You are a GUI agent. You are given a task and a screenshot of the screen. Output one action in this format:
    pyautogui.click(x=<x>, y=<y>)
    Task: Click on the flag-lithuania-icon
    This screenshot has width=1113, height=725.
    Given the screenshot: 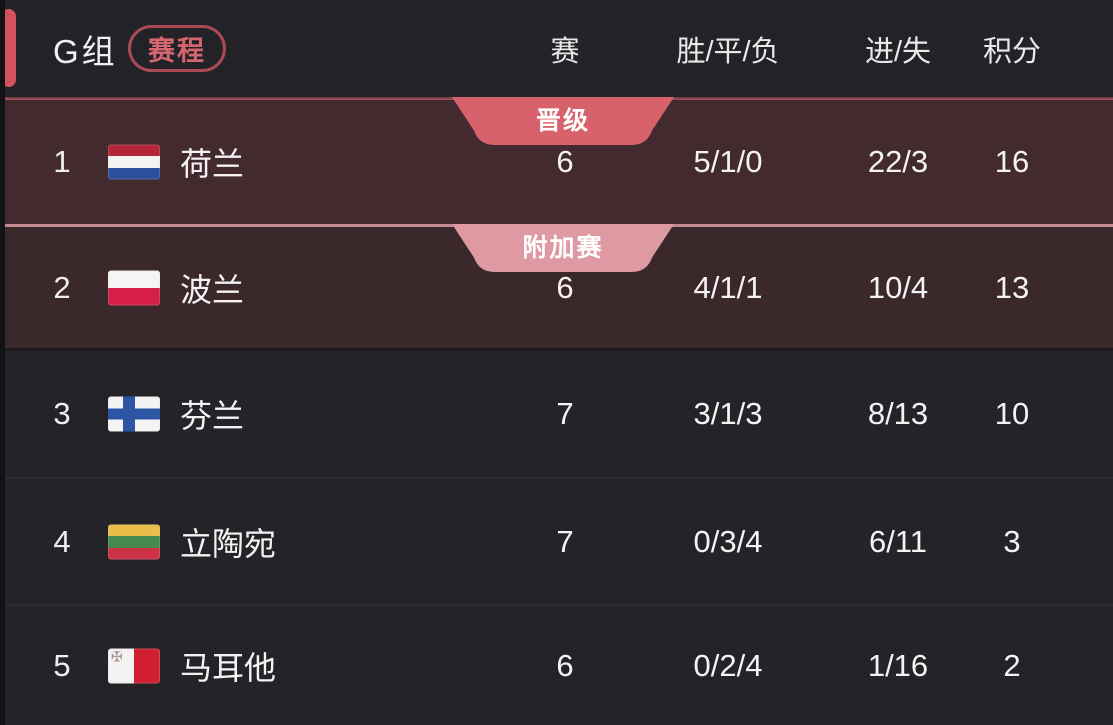 What is the action you would take?
    pyautogui.click(x=134, y=541)
    